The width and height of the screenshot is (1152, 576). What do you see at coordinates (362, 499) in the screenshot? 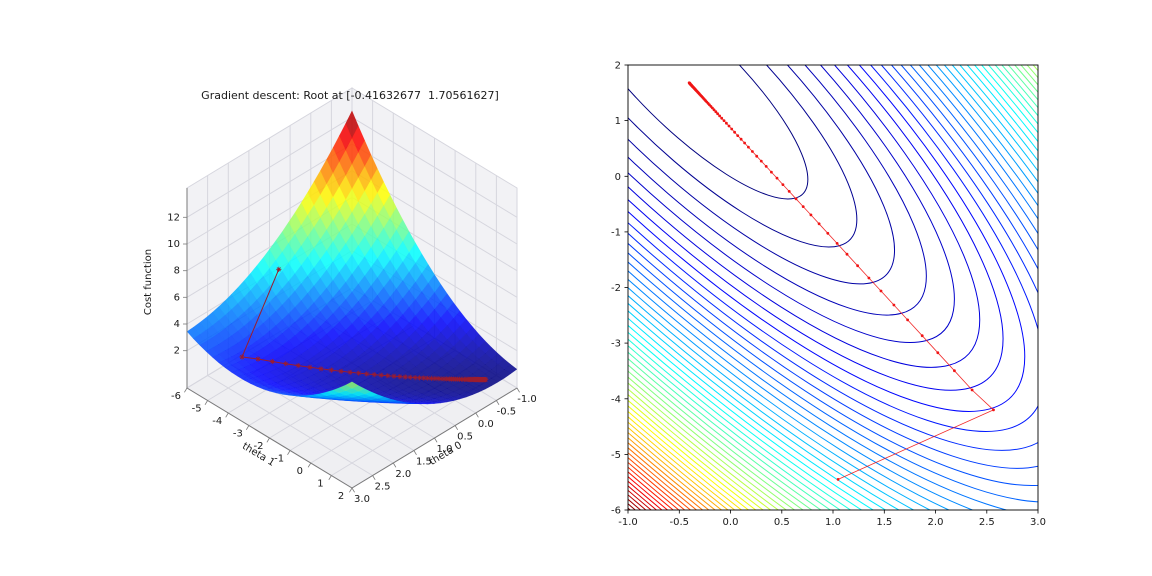
I see `theta0-tick-label: 3.0` at bounding box center [362, 499].